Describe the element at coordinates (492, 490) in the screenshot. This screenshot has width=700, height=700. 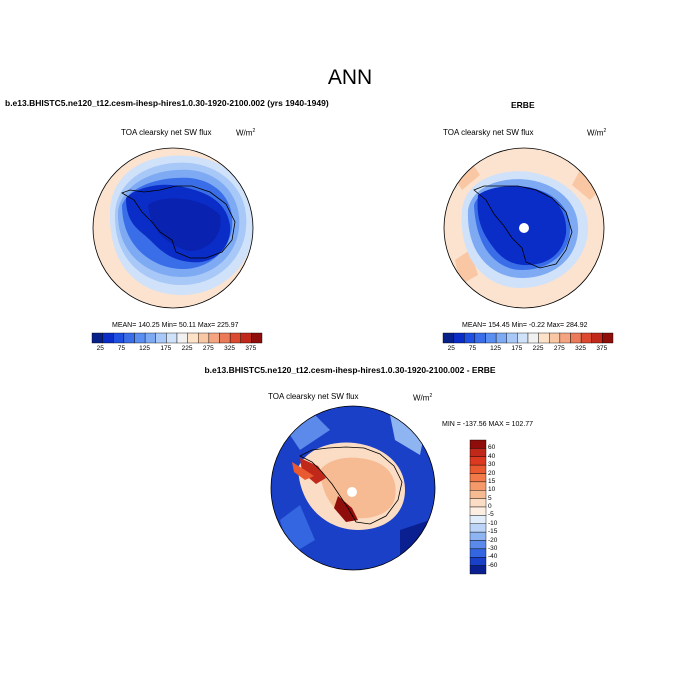
I see `colorbar-tick-label: 10` at that location.